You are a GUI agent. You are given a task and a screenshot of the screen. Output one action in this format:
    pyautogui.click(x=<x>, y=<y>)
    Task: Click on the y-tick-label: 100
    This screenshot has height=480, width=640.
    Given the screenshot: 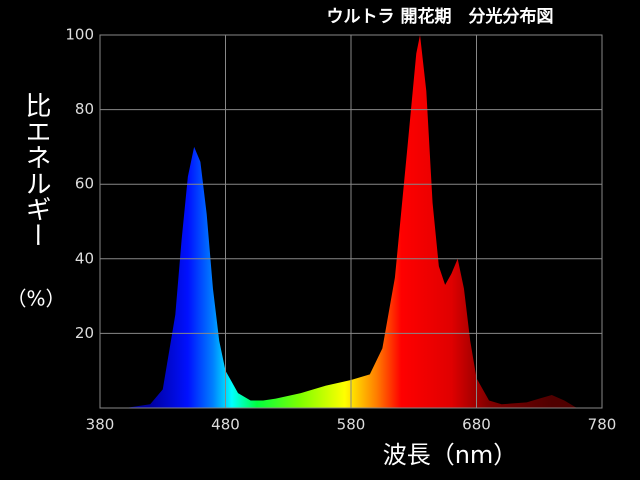 What is the action you would take?
    pyautogui.click(x=79, y=35)
    